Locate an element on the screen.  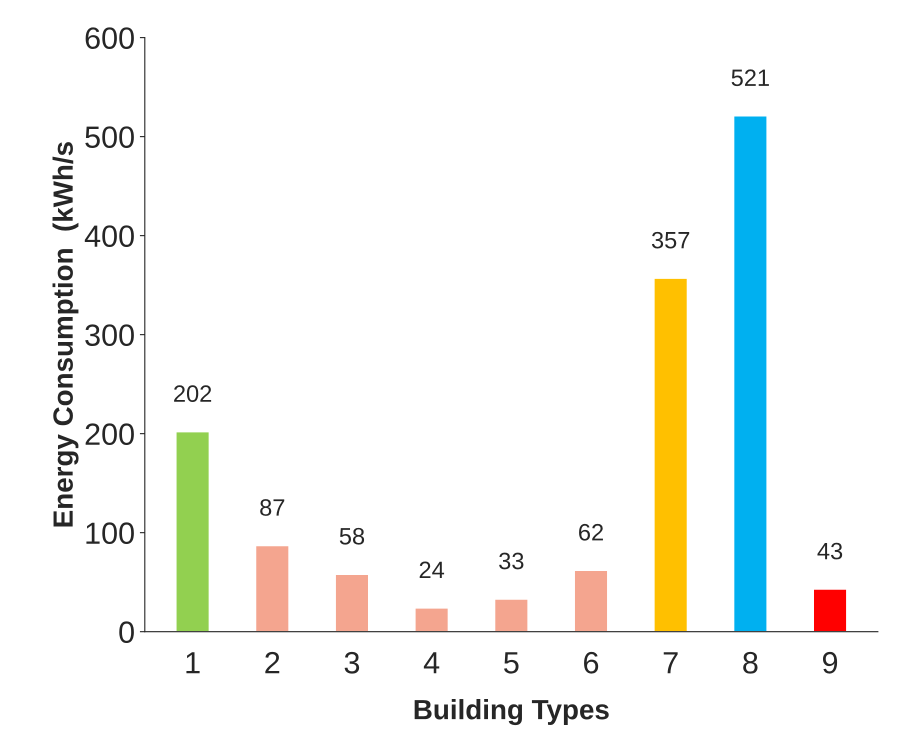
x-tick-label: 9 is located at coordinates (830, 663).